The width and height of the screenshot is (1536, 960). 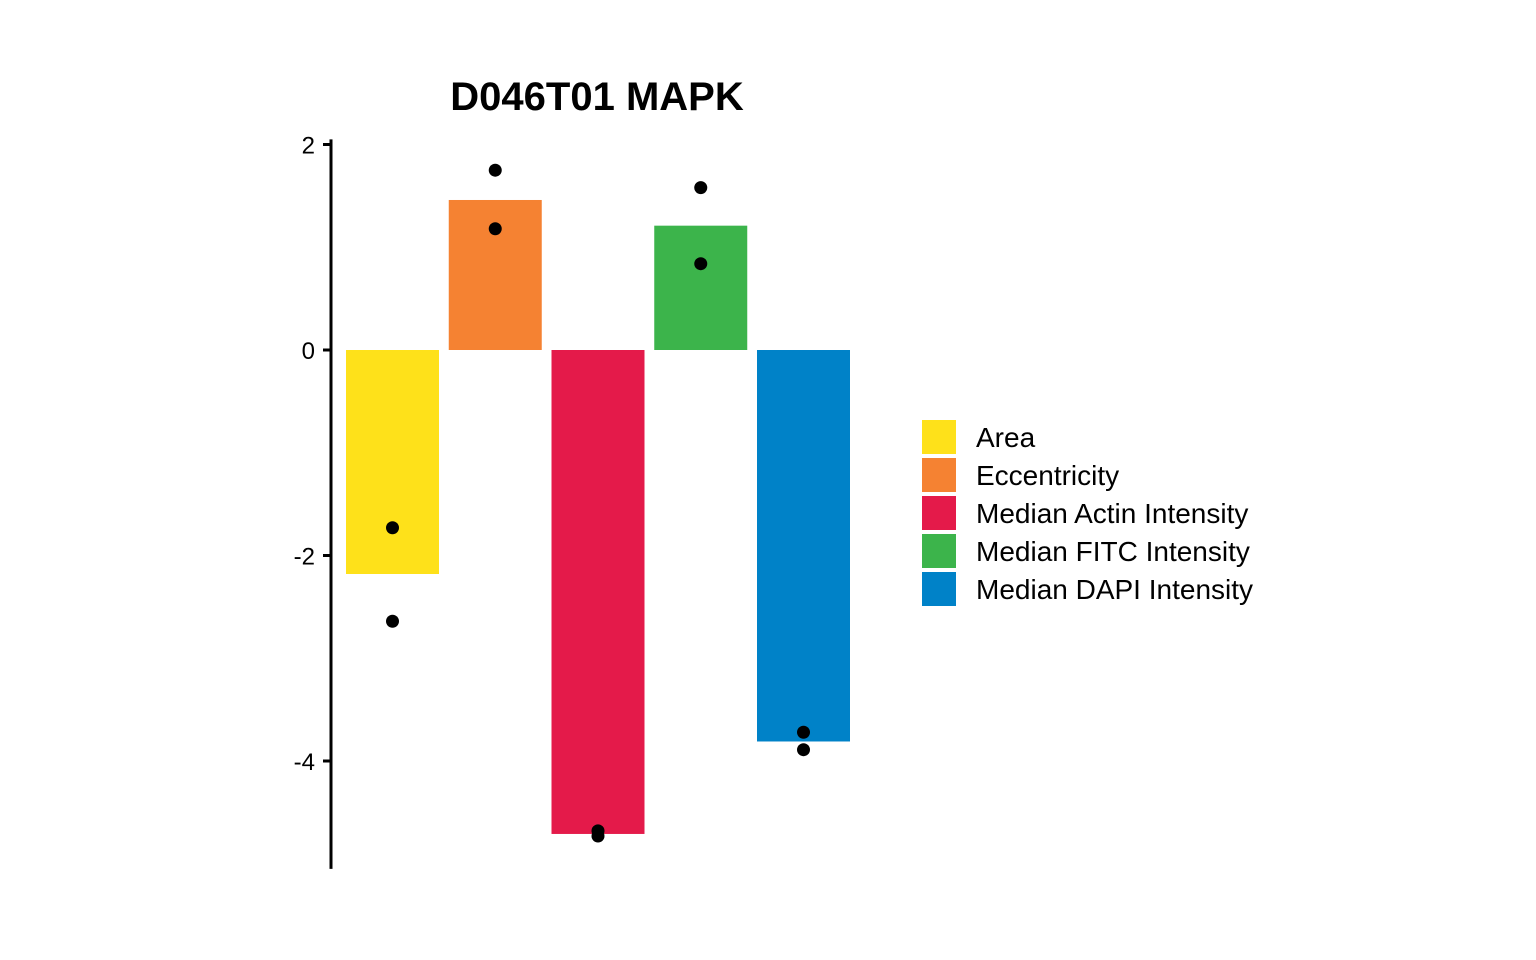 What do you see at coordinates (598, 592) in the screenshot?
I see `bar-median-actin-intensity` at bounding box center [598, 592].